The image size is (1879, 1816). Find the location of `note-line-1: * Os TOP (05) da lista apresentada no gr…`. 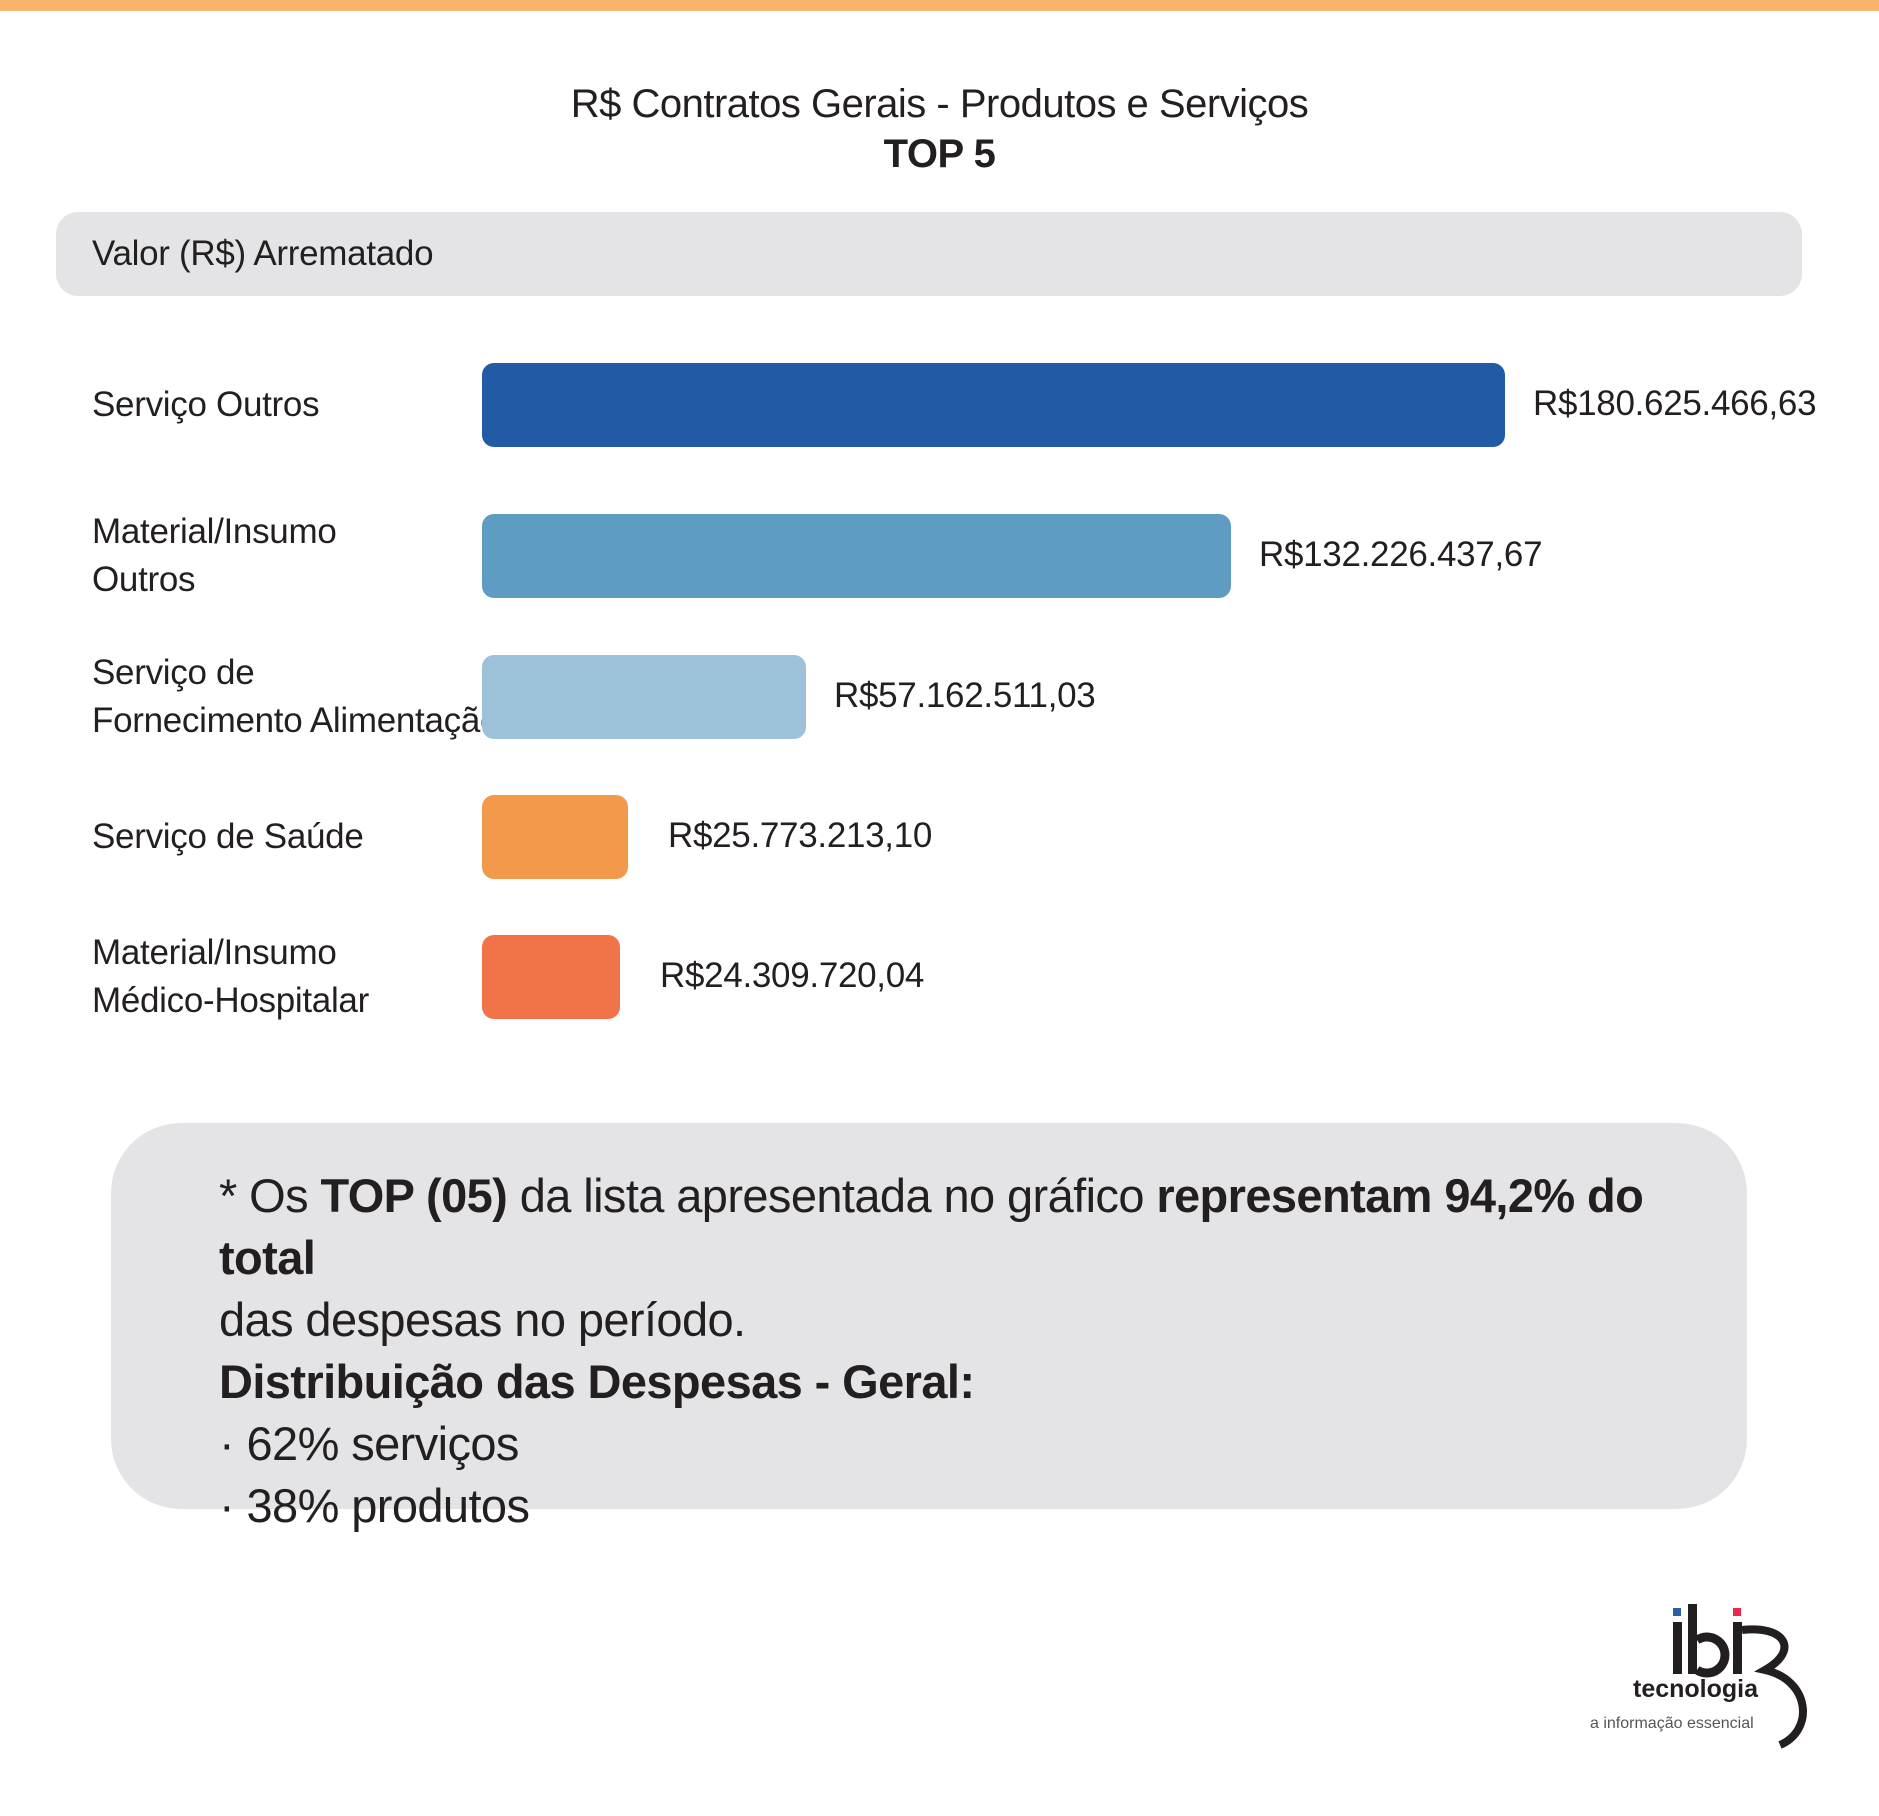

note-line-1: * Os TOP (05) da lista apresentada no gr… is located at coordinates (931, 1226).